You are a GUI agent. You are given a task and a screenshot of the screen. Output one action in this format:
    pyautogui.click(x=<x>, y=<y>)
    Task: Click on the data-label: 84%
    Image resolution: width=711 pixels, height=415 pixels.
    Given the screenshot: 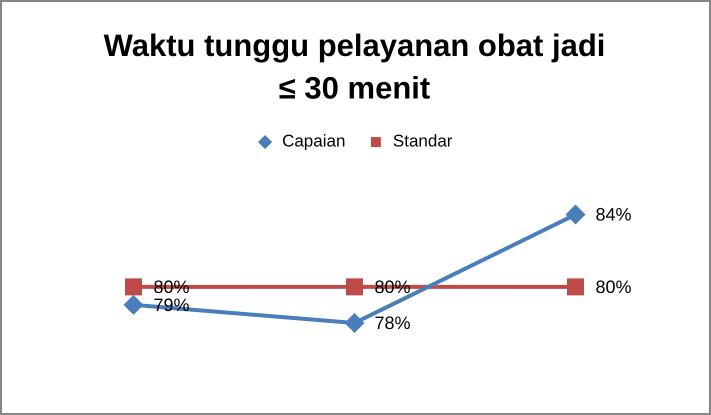 What is the action you would take?
    pyautogui.click(x=614, y=214)
    